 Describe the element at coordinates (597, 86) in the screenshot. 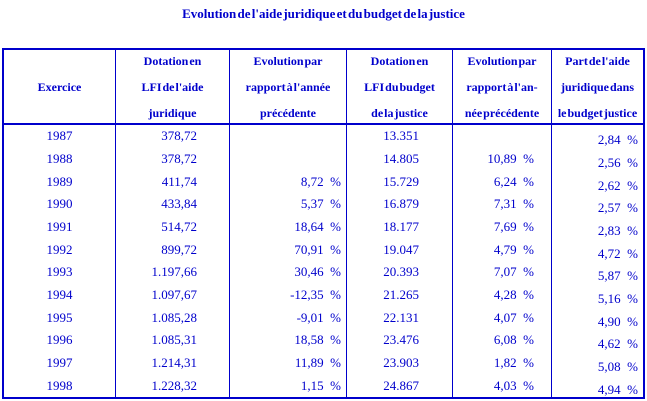

I see `header-line: juridique dans` at that location.